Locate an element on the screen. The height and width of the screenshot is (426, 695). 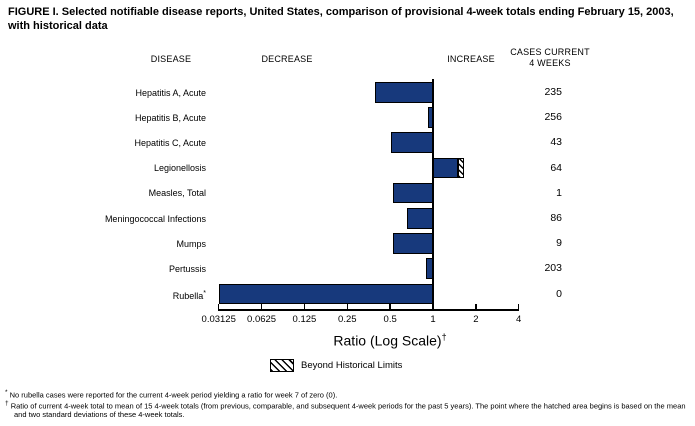
x-axis-title-text: Ratio (Log Scale) is located at coordinates (387, 340).